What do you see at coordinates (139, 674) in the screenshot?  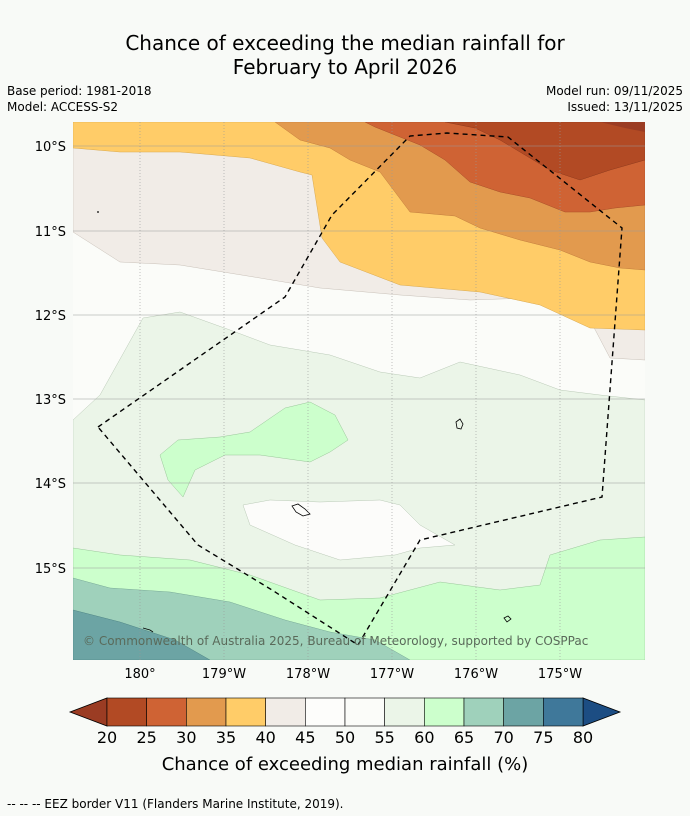 I see `lon-label: 180°` at bounding box center [139, 674].